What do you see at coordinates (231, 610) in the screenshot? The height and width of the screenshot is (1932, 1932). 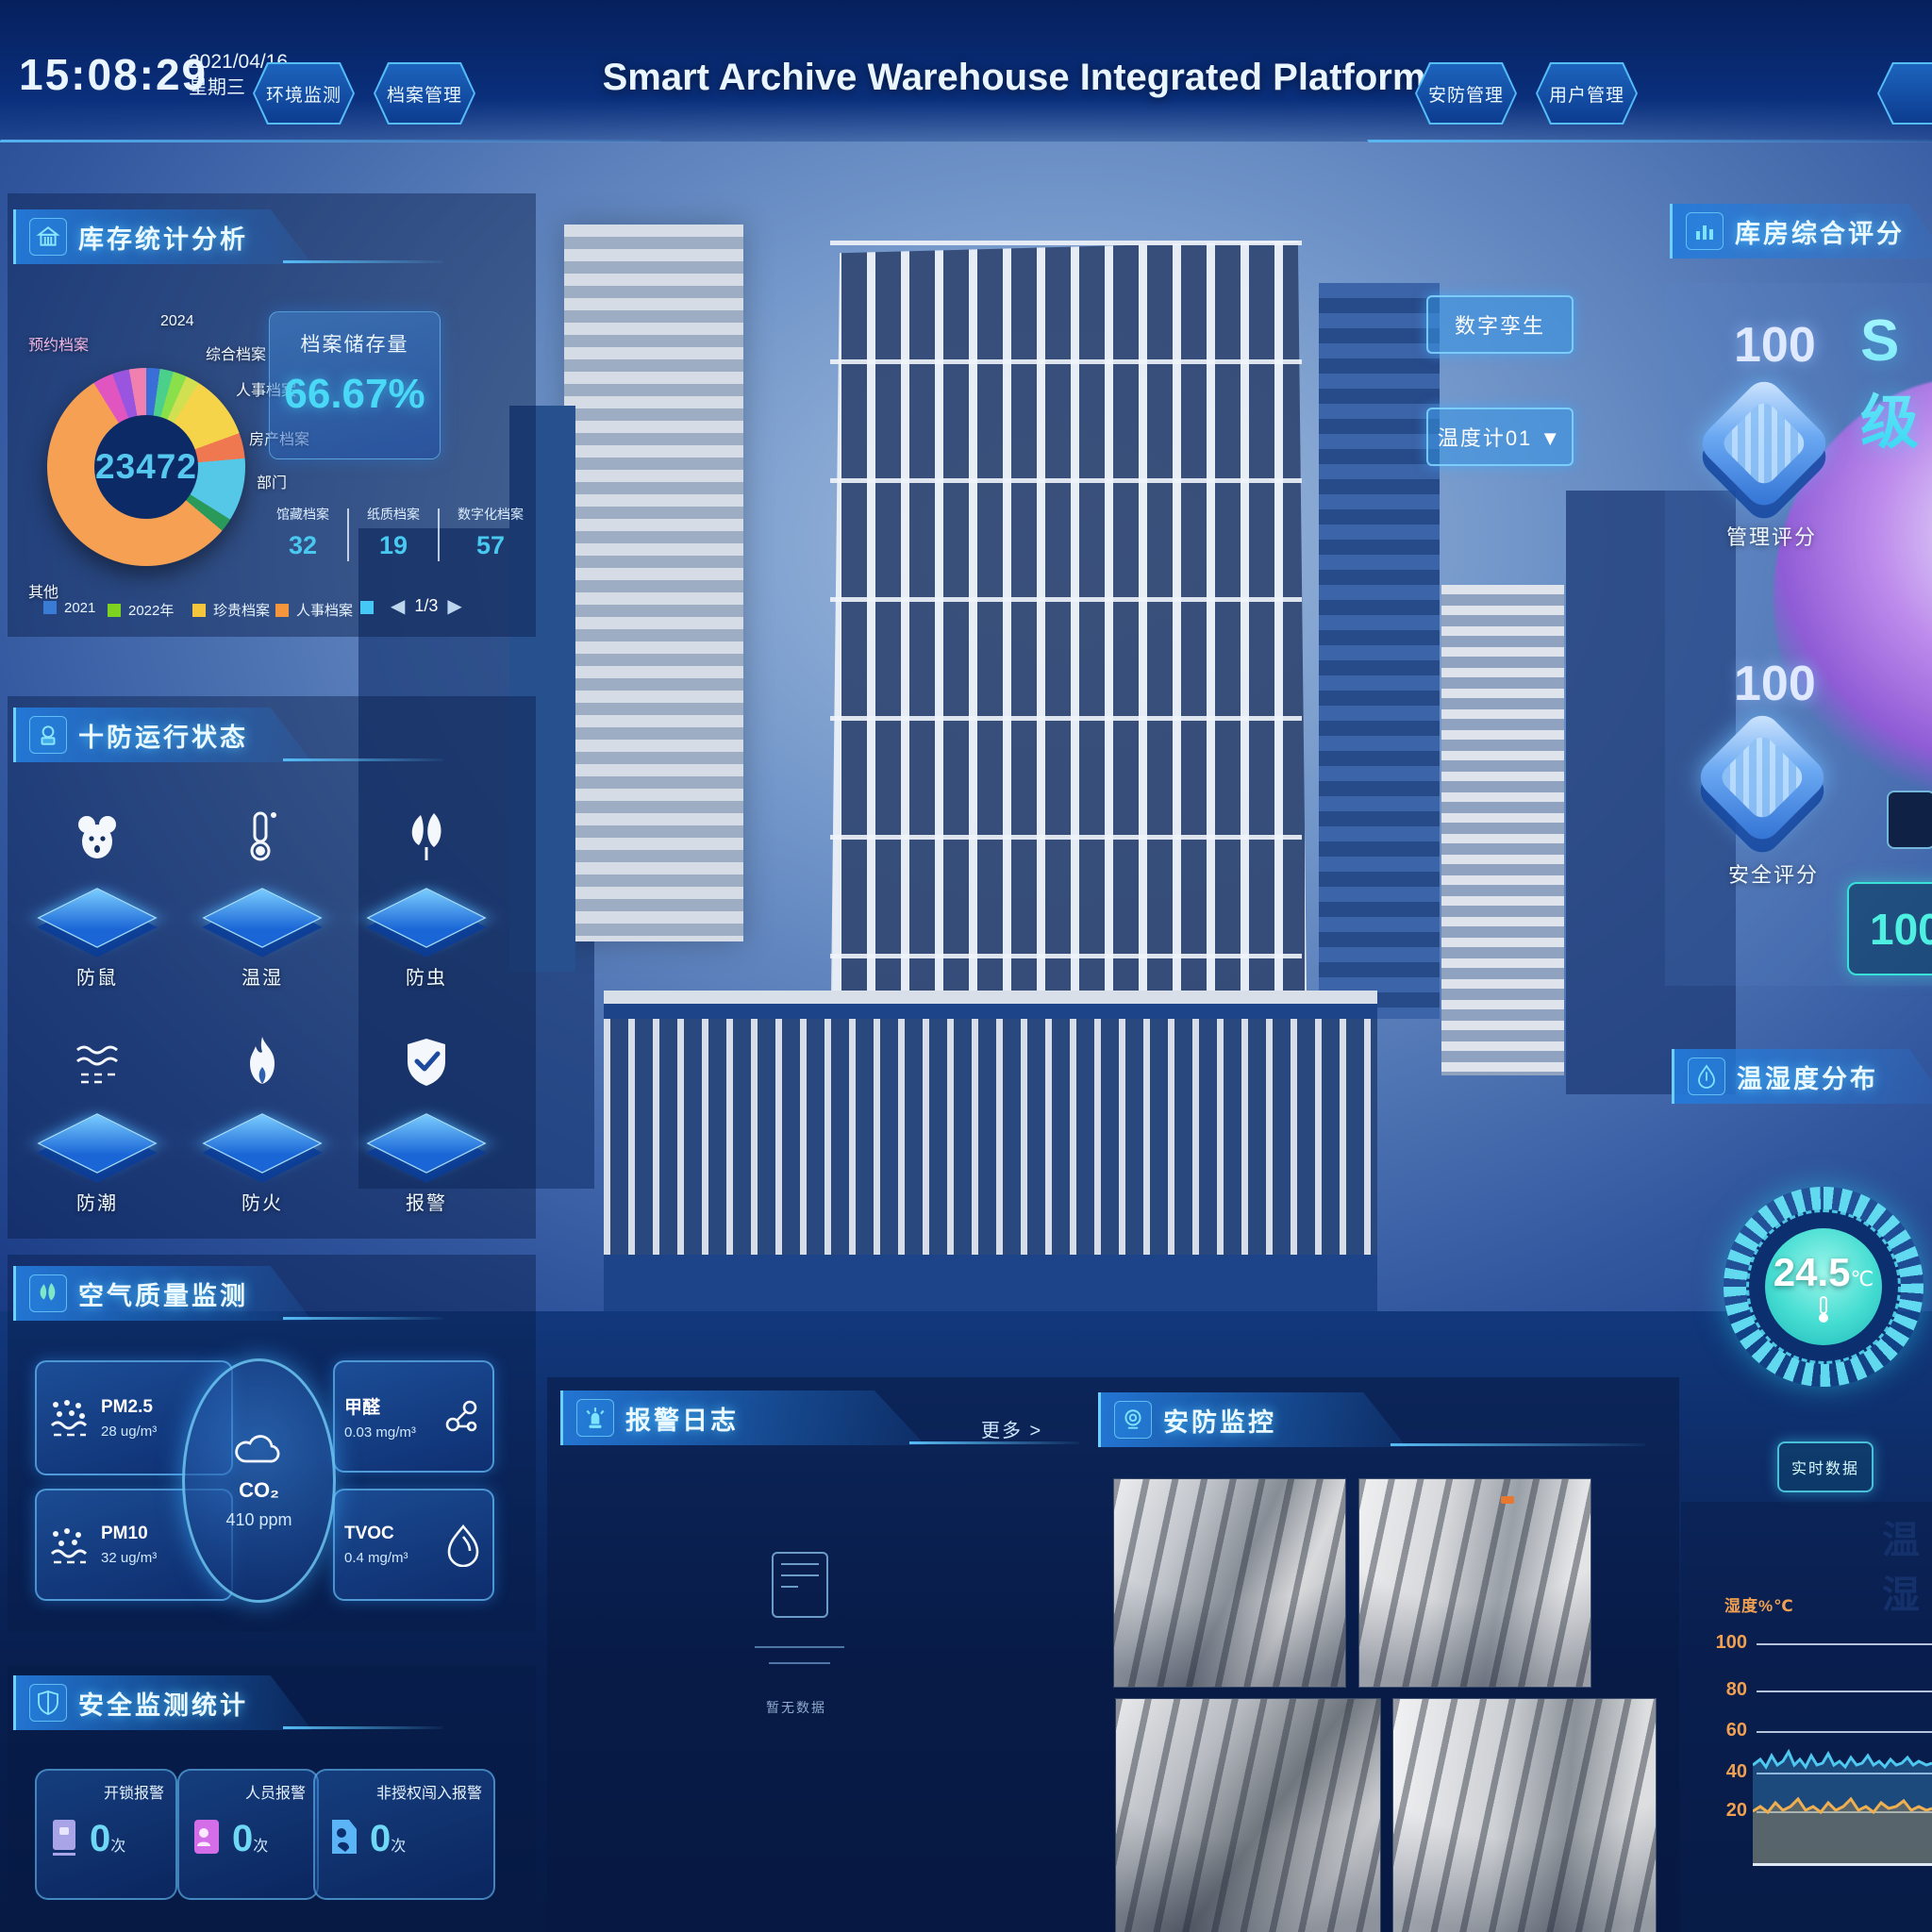 I see `legend-item-precious: 珍贵档案` at bounding box center [231, 610].